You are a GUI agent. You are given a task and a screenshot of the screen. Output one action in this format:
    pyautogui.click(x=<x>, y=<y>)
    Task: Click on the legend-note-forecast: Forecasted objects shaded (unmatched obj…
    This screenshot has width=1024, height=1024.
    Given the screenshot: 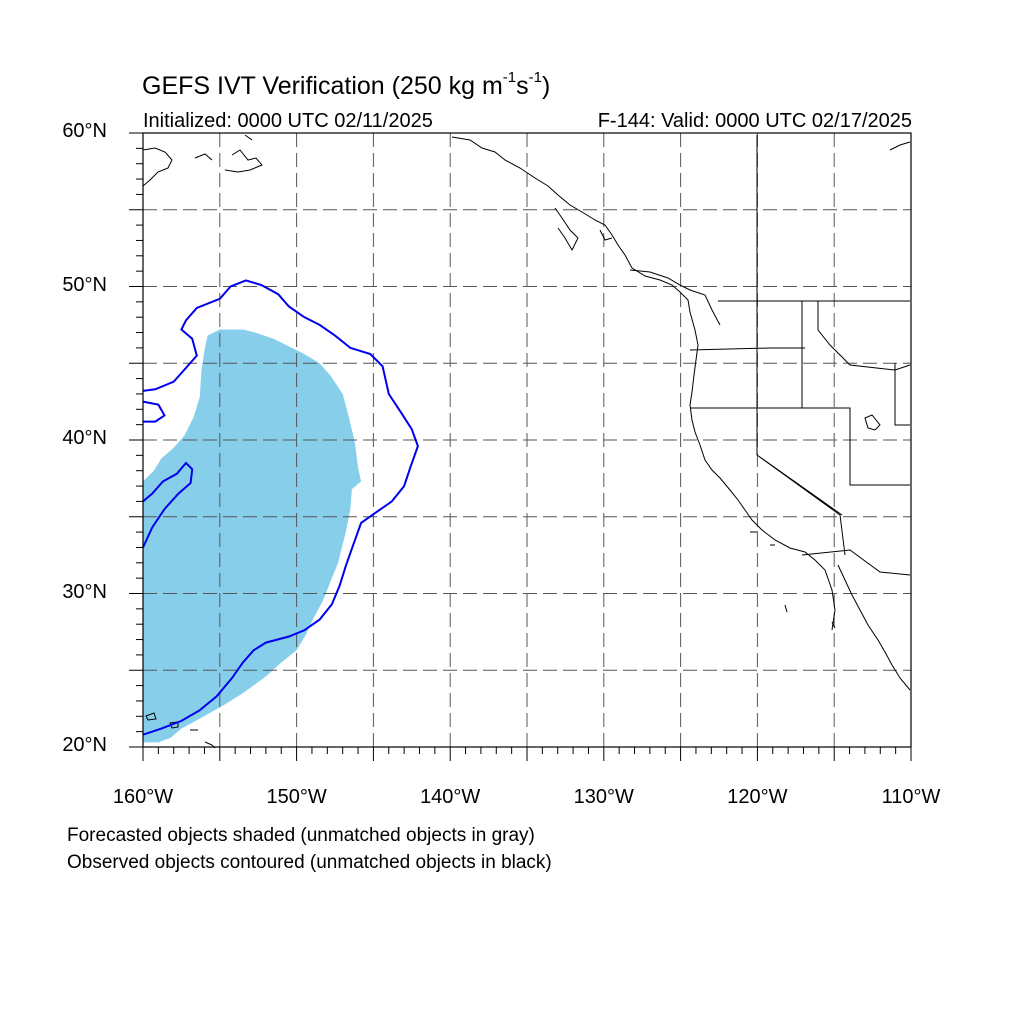 What is the action you would take?
    pyautogui.click(x=301, y=835)
    